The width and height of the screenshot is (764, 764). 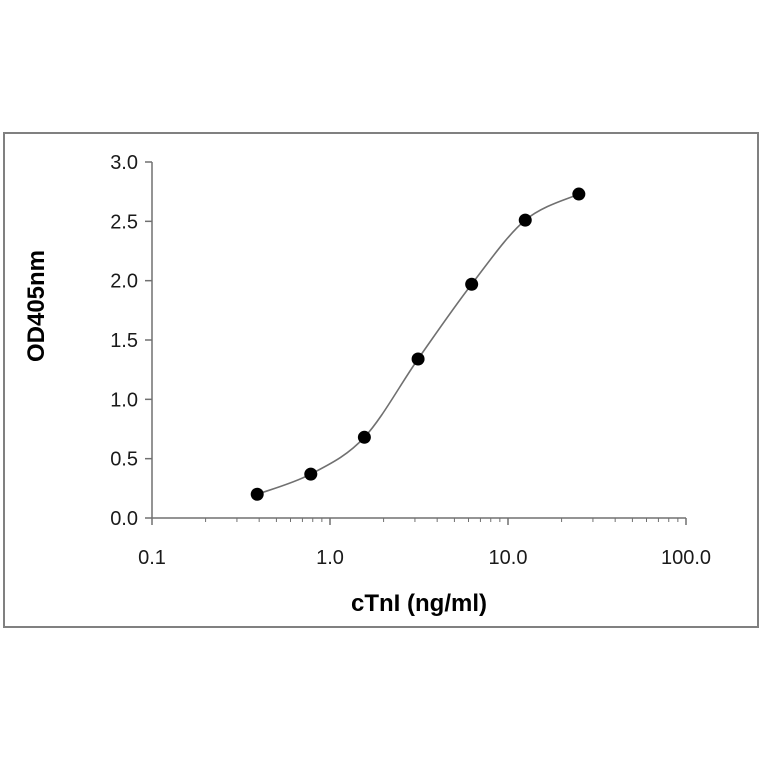 What do you see at coordinates (124, 460) in the screenshot?
I see `y-tick-label: 0.5` at bounding box center [124, 460].